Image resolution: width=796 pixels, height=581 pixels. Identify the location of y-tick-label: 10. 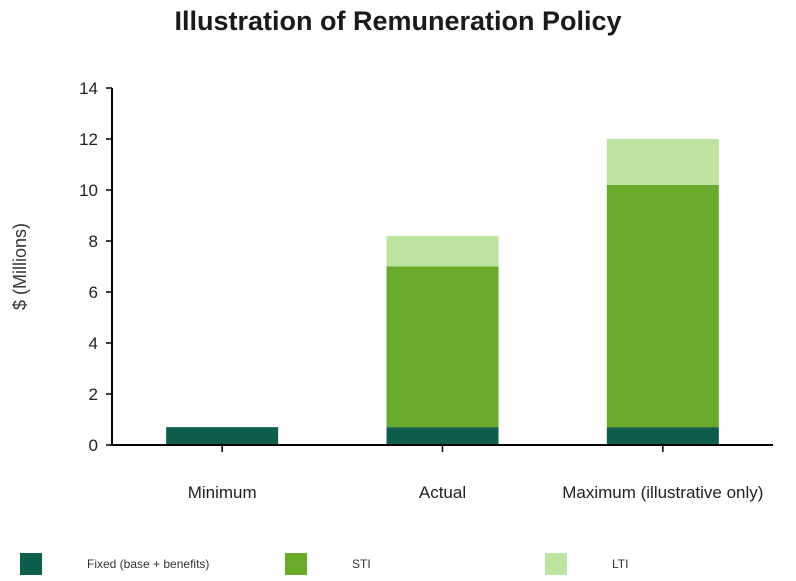
(88, 190).